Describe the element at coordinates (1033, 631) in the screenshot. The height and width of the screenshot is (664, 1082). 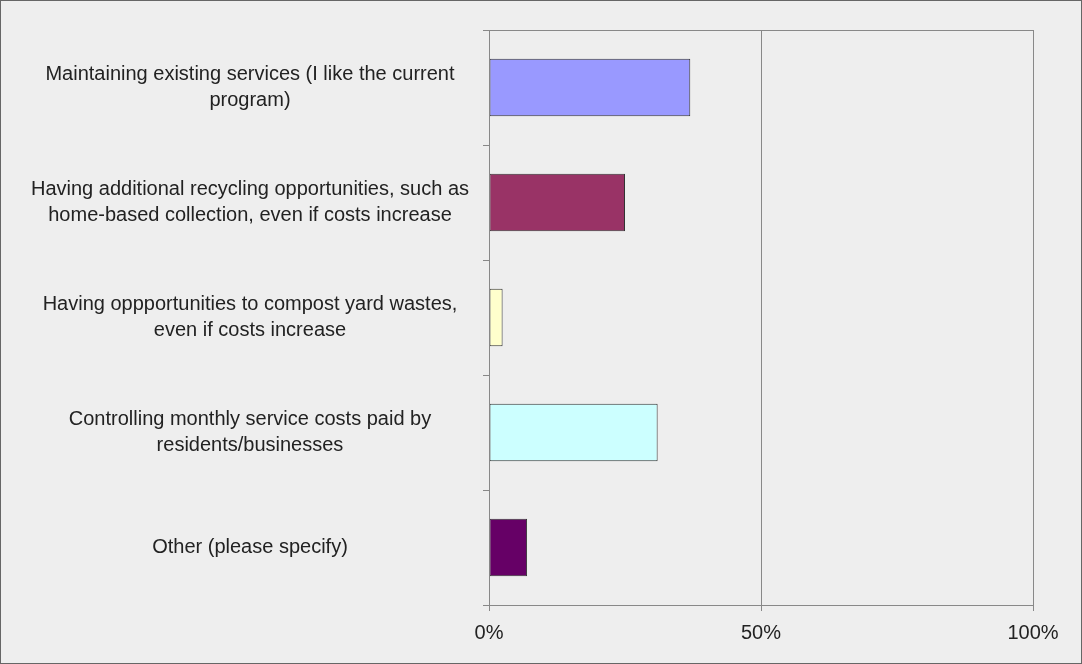
I see `x-tick-label: 100%` at that location.